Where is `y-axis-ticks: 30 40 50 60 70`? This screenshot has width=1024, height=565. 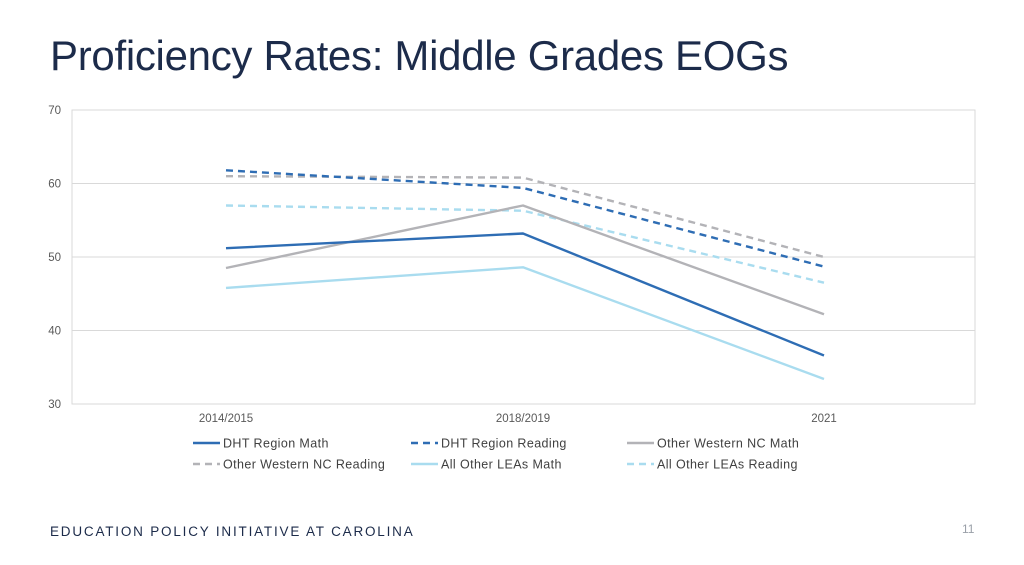
y-axis-ticks: 30 40 50 60 70 is located at coordinates (54, 258).